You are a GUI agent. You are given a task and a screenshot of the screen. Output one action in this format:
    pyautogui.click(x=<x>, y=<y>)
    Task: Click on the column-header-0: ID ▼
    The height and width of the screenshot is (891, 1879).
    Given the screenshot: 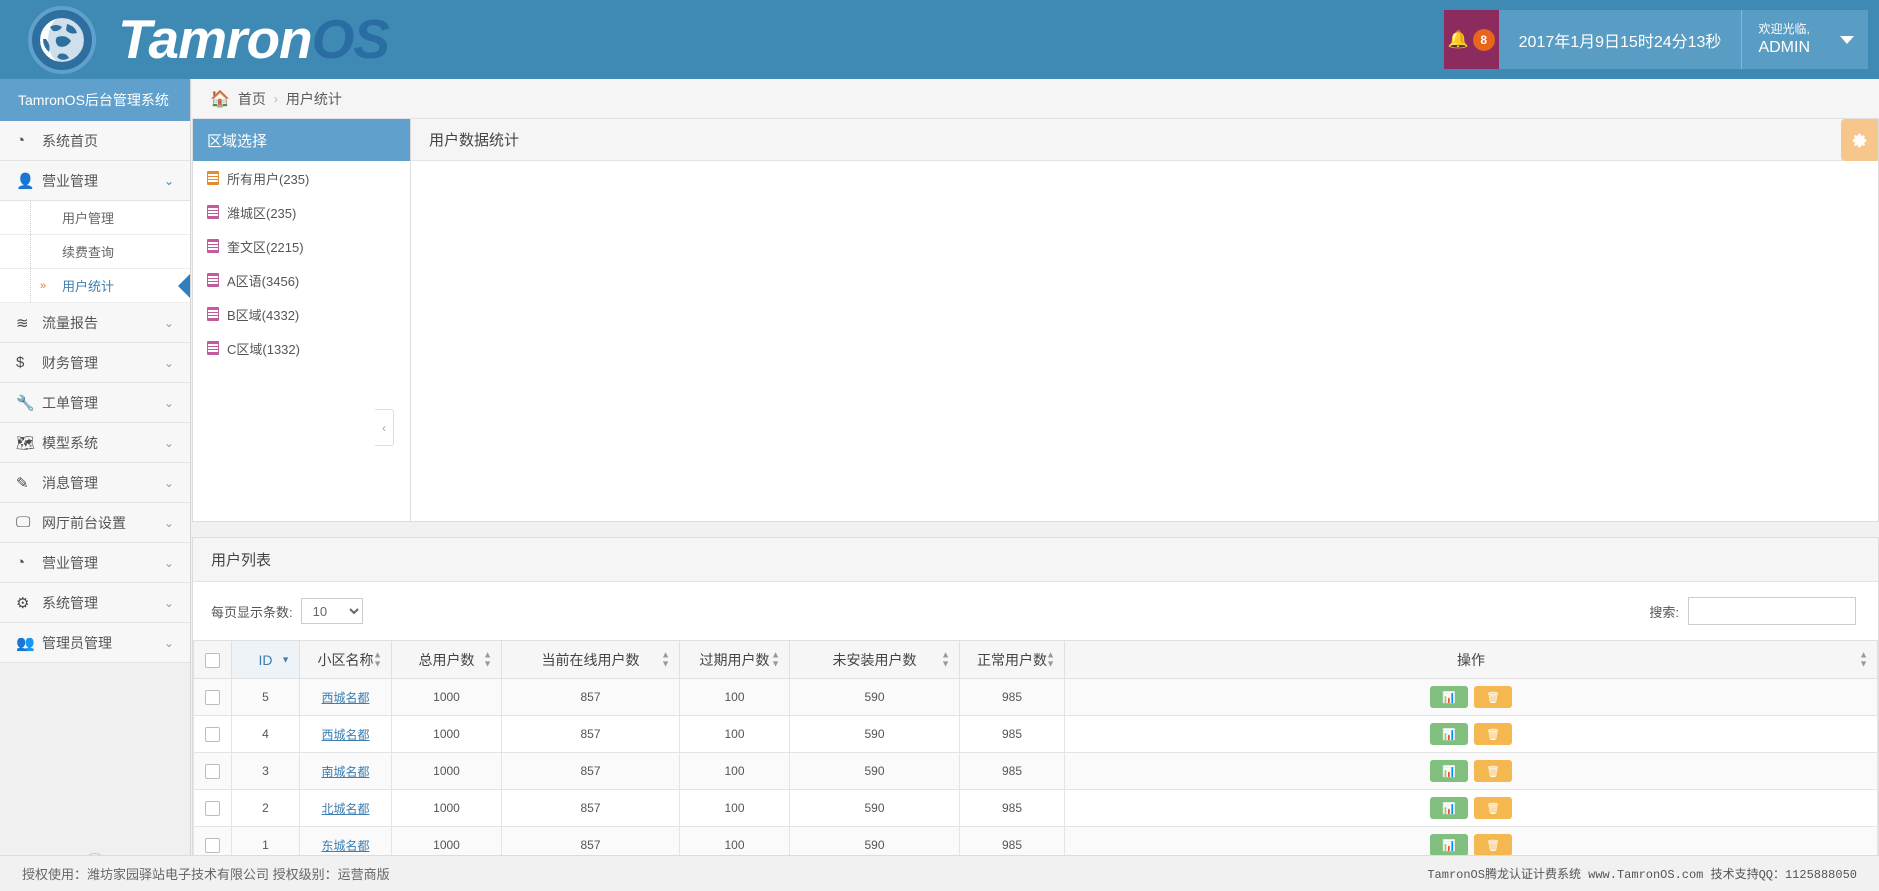 What is the action you would take?
    pyautogui.click(x=265, y=659)
    